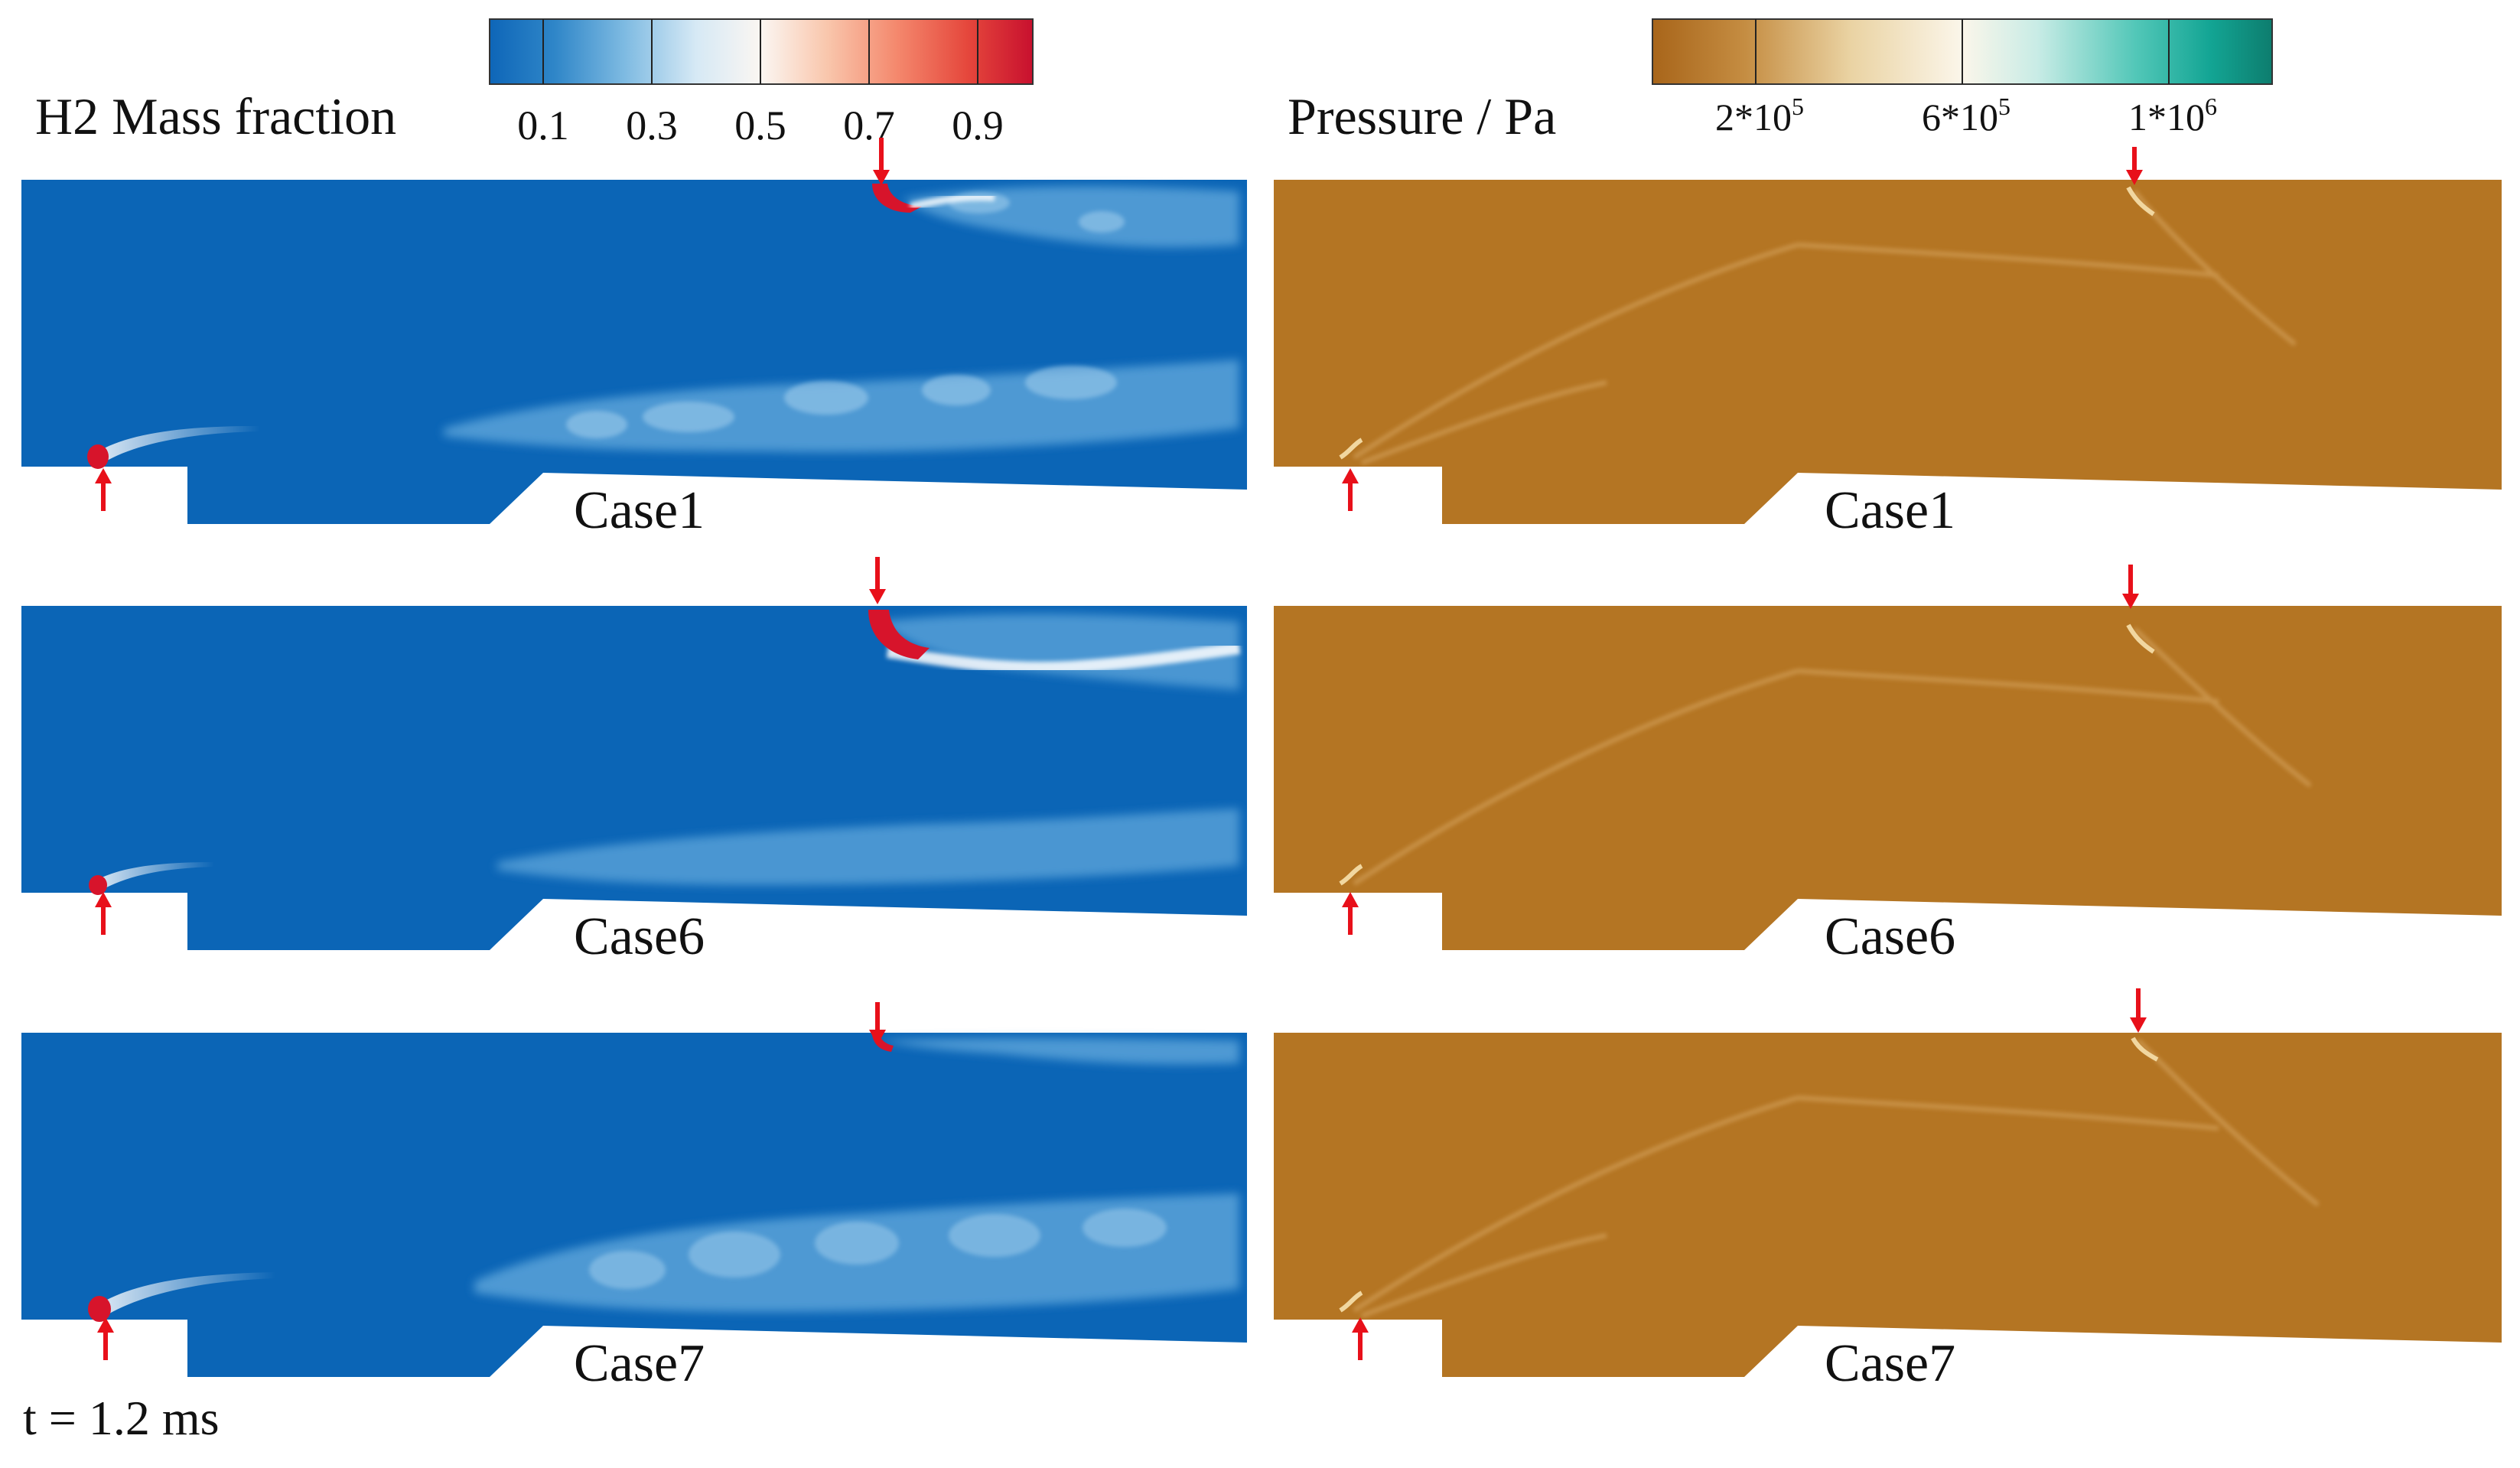 The height and width of the screenshot is (1468, 2520). I want to click on time-label: t = 1.2 ms, so click(121, 1418).